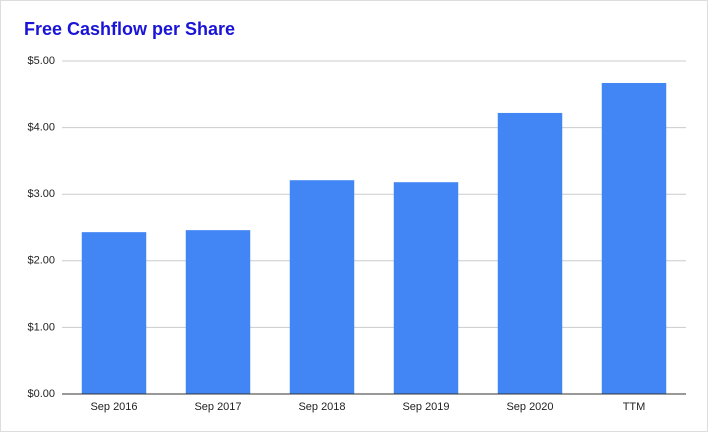 Image resolution: width=709 pixels, height=433 pixels. What do you see at coordinates (113, 407) in the screenshot?
I see `x-tick-label: Sep 2016` at bounding box center [113, 407].